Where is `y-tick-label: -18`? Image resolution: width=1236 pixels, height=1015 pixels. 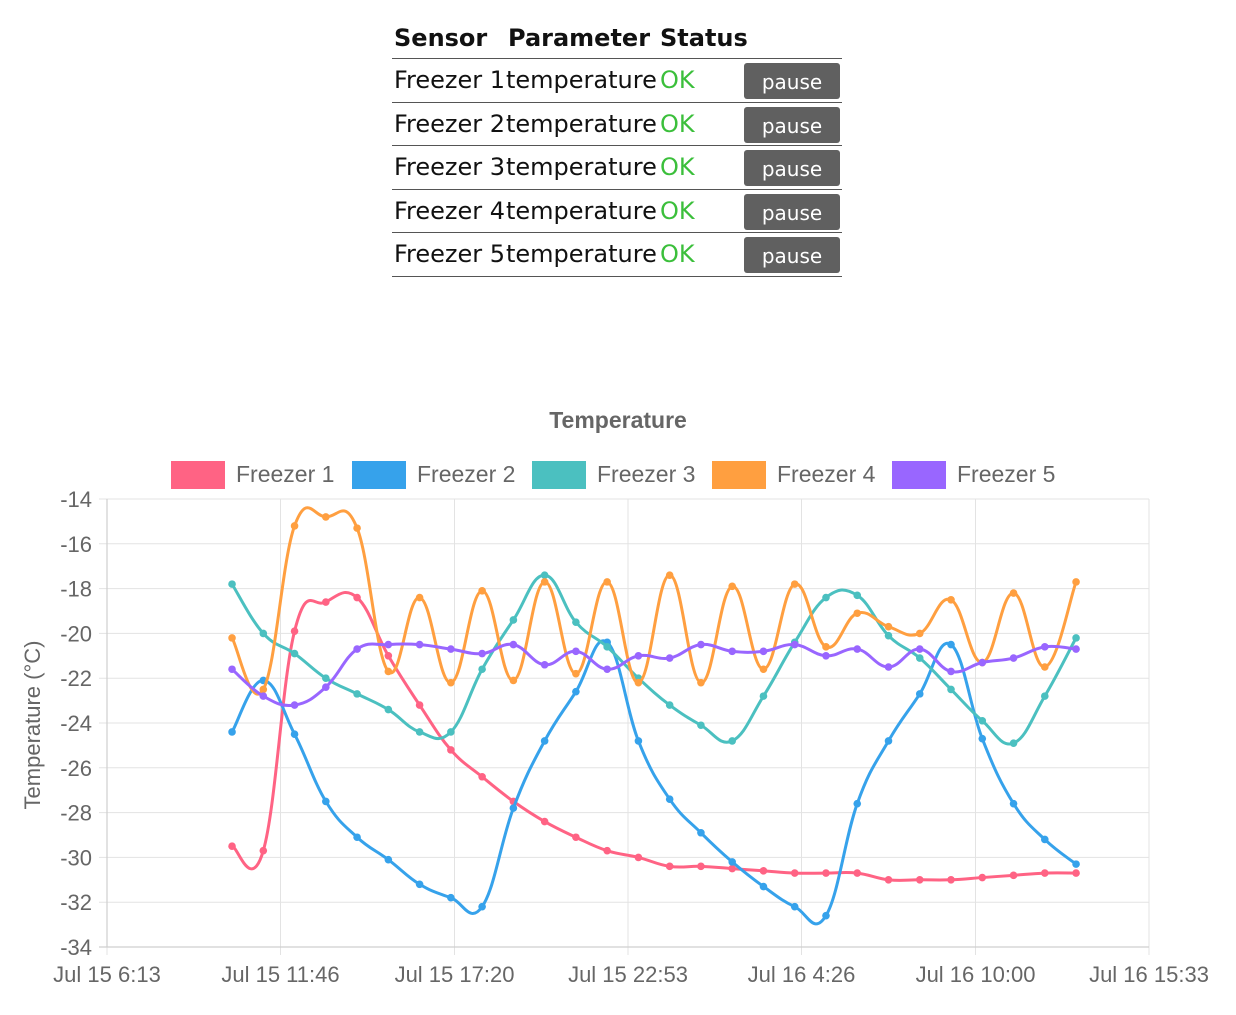 y-tick-label: -18 is located at coordinates (76, 589).